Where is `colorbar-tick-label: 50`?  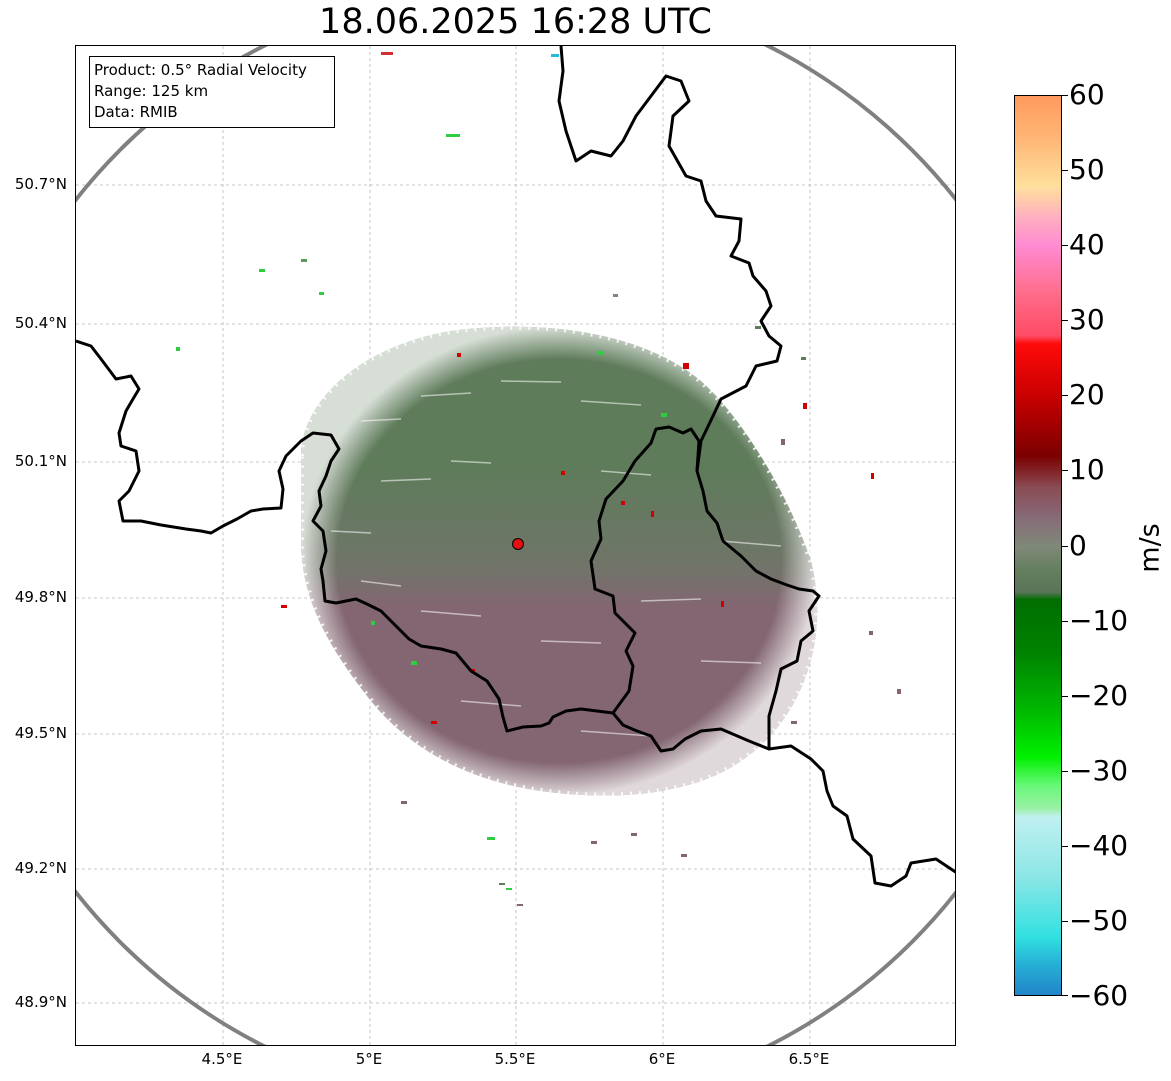
colorbar-tick-label: 50 is located at coordinates (1087, 169).